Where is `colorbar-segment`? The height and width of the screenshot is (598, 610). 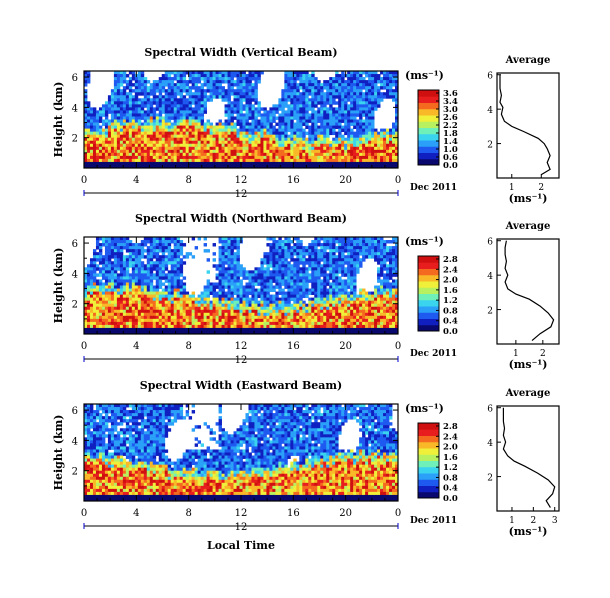
colorbar-segment is located at coordinates (428, 134).